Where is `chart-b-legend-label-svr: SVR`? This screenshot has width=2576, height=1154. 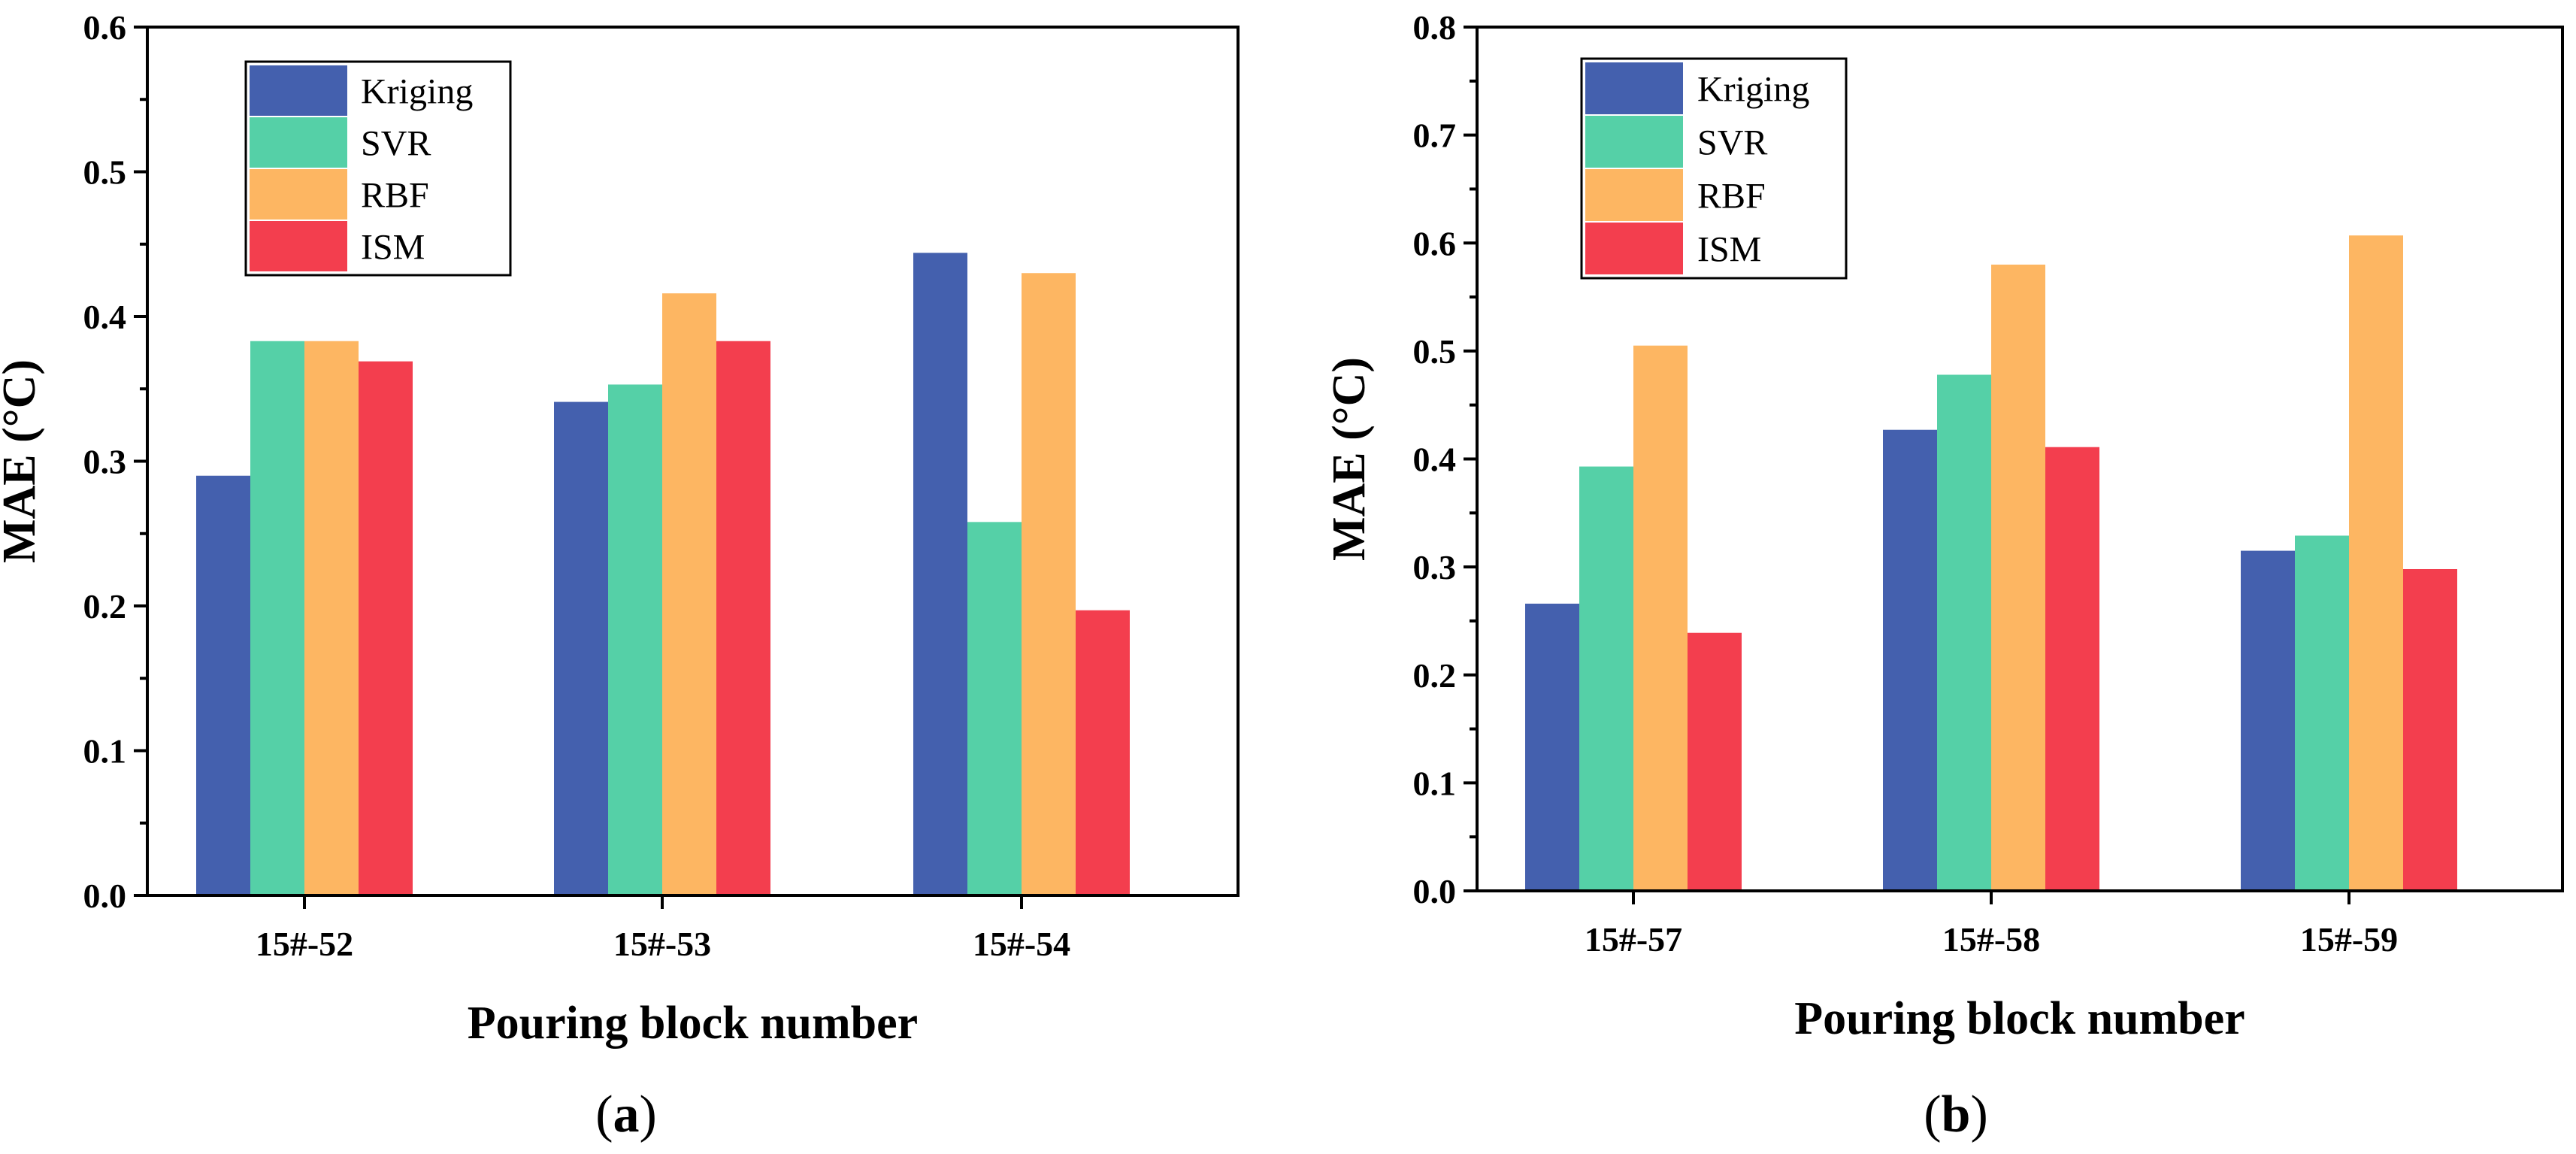
chart-b-legend-label-svr: SVR is located at coordinates (1732, 143).